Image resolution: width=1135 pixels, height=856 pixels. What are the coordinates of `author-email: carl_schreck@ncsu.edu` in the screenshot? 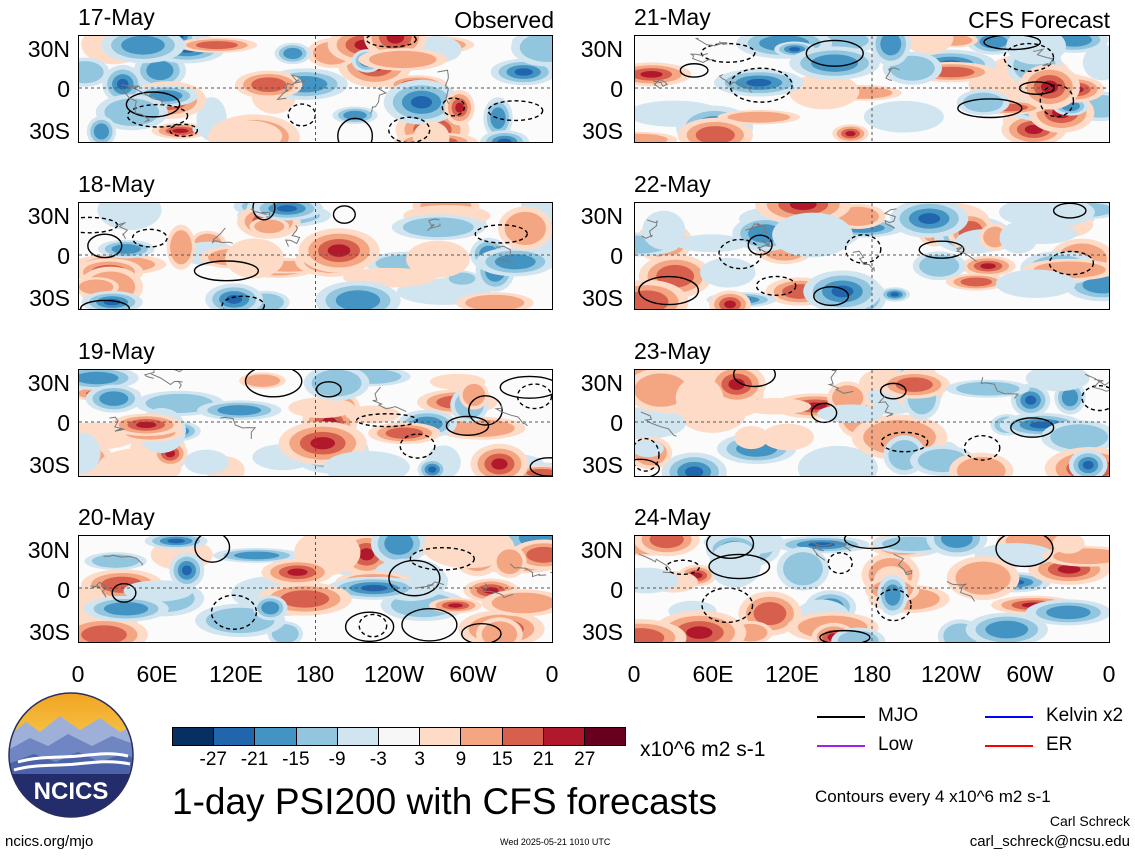 It's located at (1049, 841).